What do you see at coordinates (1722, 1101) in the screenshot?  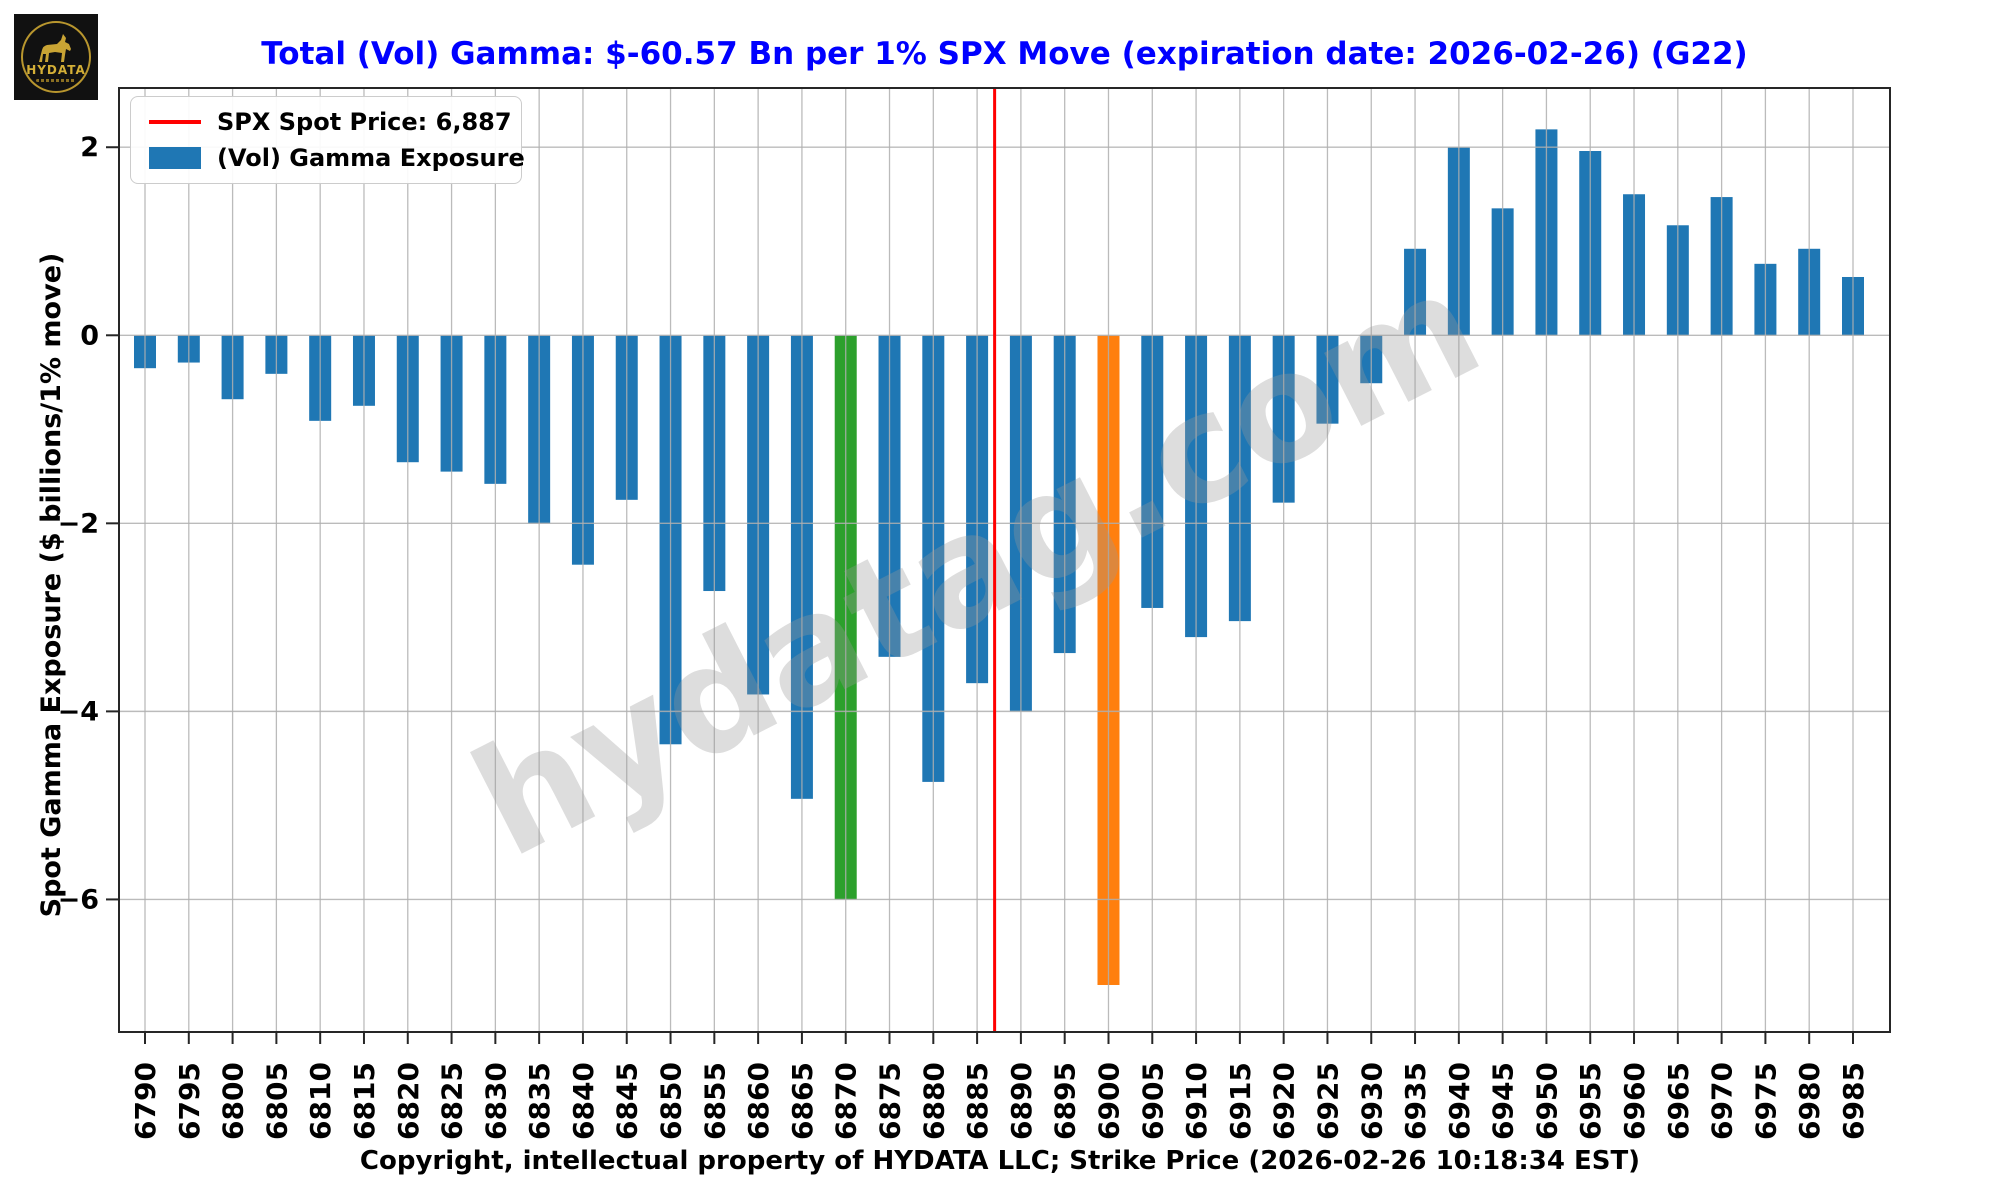 I see `x-tick-label-6970: 6970` at bounding box center [1722, 1101].